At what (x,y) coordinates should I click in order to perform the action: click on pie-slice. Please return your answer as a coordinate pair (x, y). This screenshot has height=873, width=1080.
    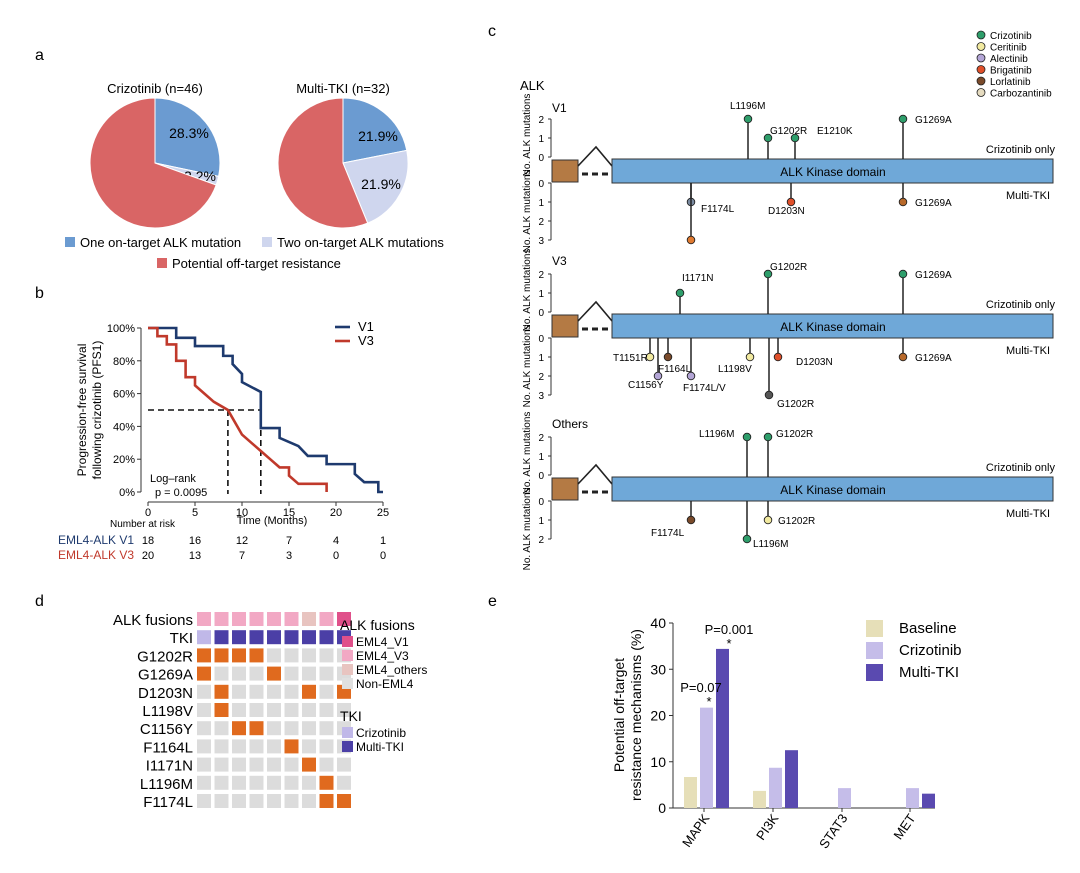
    Looking at the image, I should click on (153, 163).